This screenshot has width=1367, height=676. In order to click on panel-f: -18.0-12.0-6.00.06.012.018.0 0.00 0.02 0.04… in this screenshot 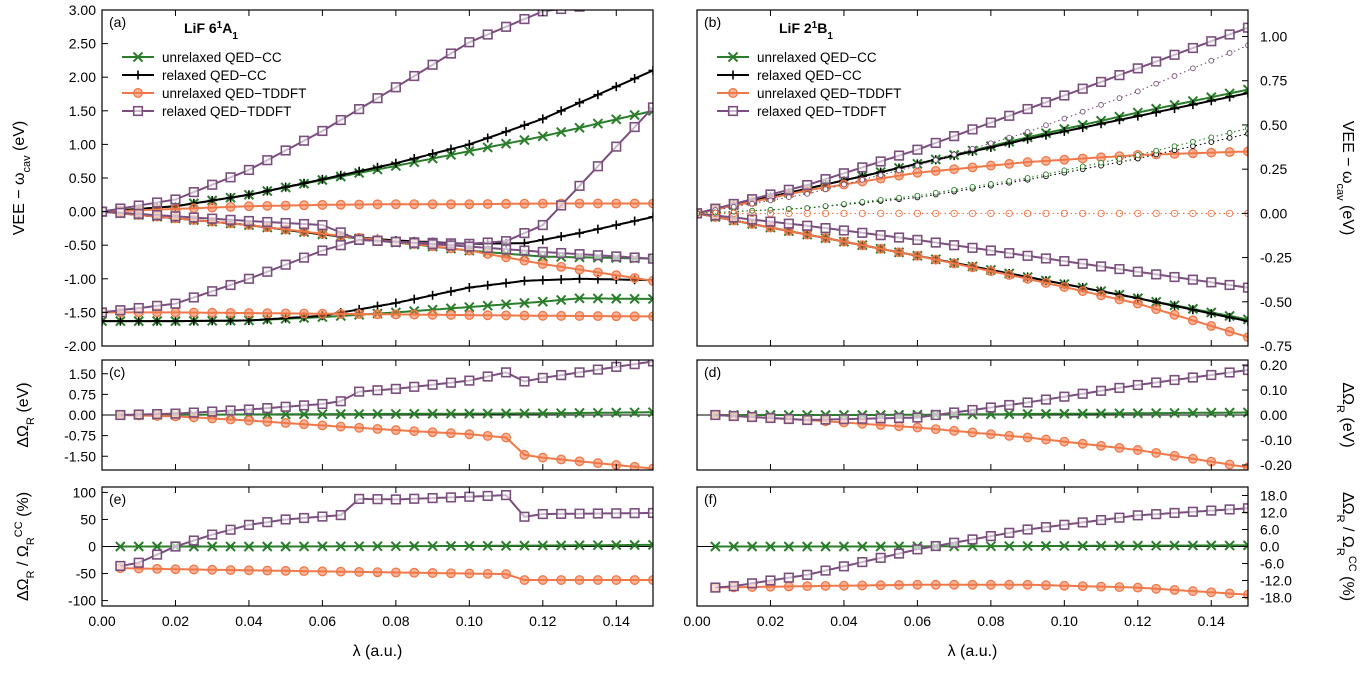, I will do `click(1020, 573)`.